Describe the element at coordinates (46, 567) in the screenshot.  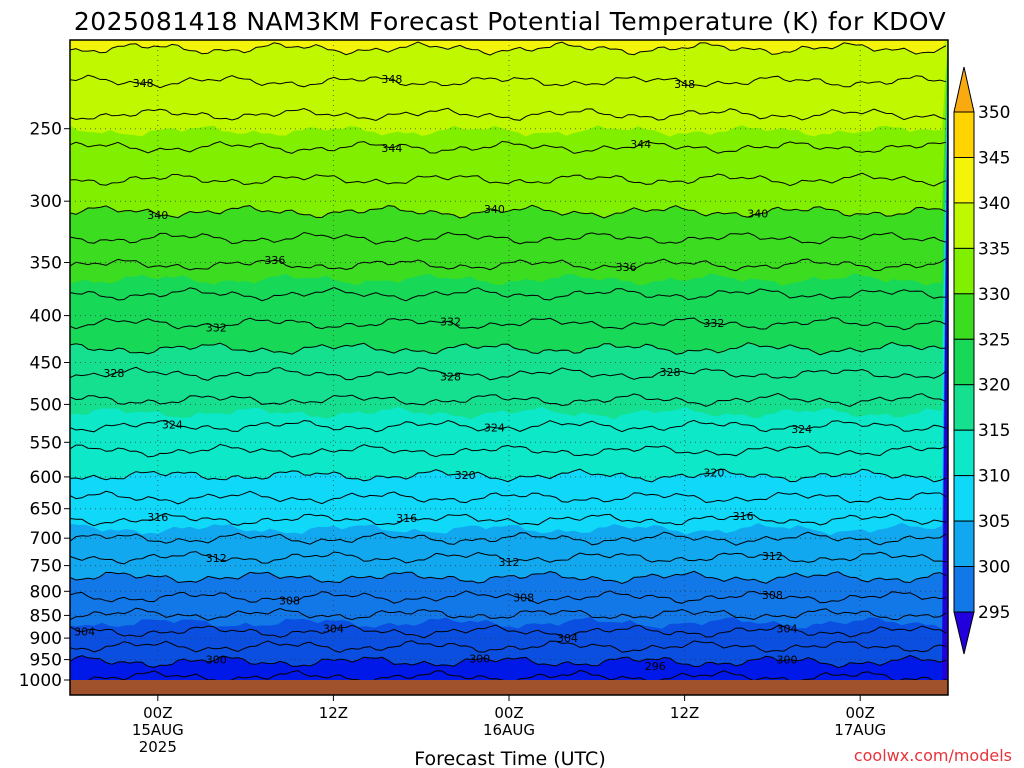
I see `y-tick-label-750: 750` at that location.